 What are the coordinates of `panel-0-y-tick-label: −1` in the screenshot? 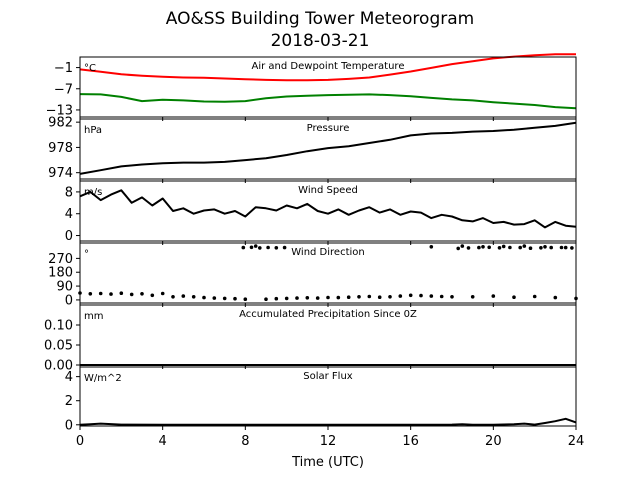 It's located at (63, 68).